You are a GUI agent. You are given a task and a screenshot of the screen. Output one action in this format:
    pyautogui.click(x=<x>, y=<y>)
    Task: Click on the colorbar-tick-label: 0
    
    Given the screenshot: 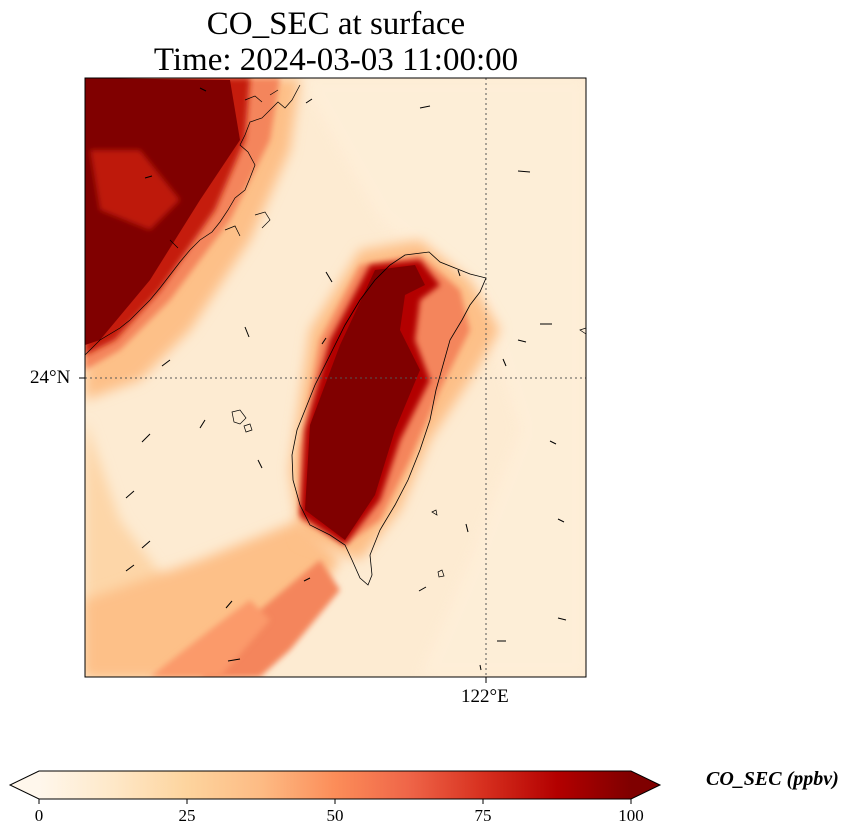 What is the action you would take?
    pyautogui.click(x=39, y=815)
    